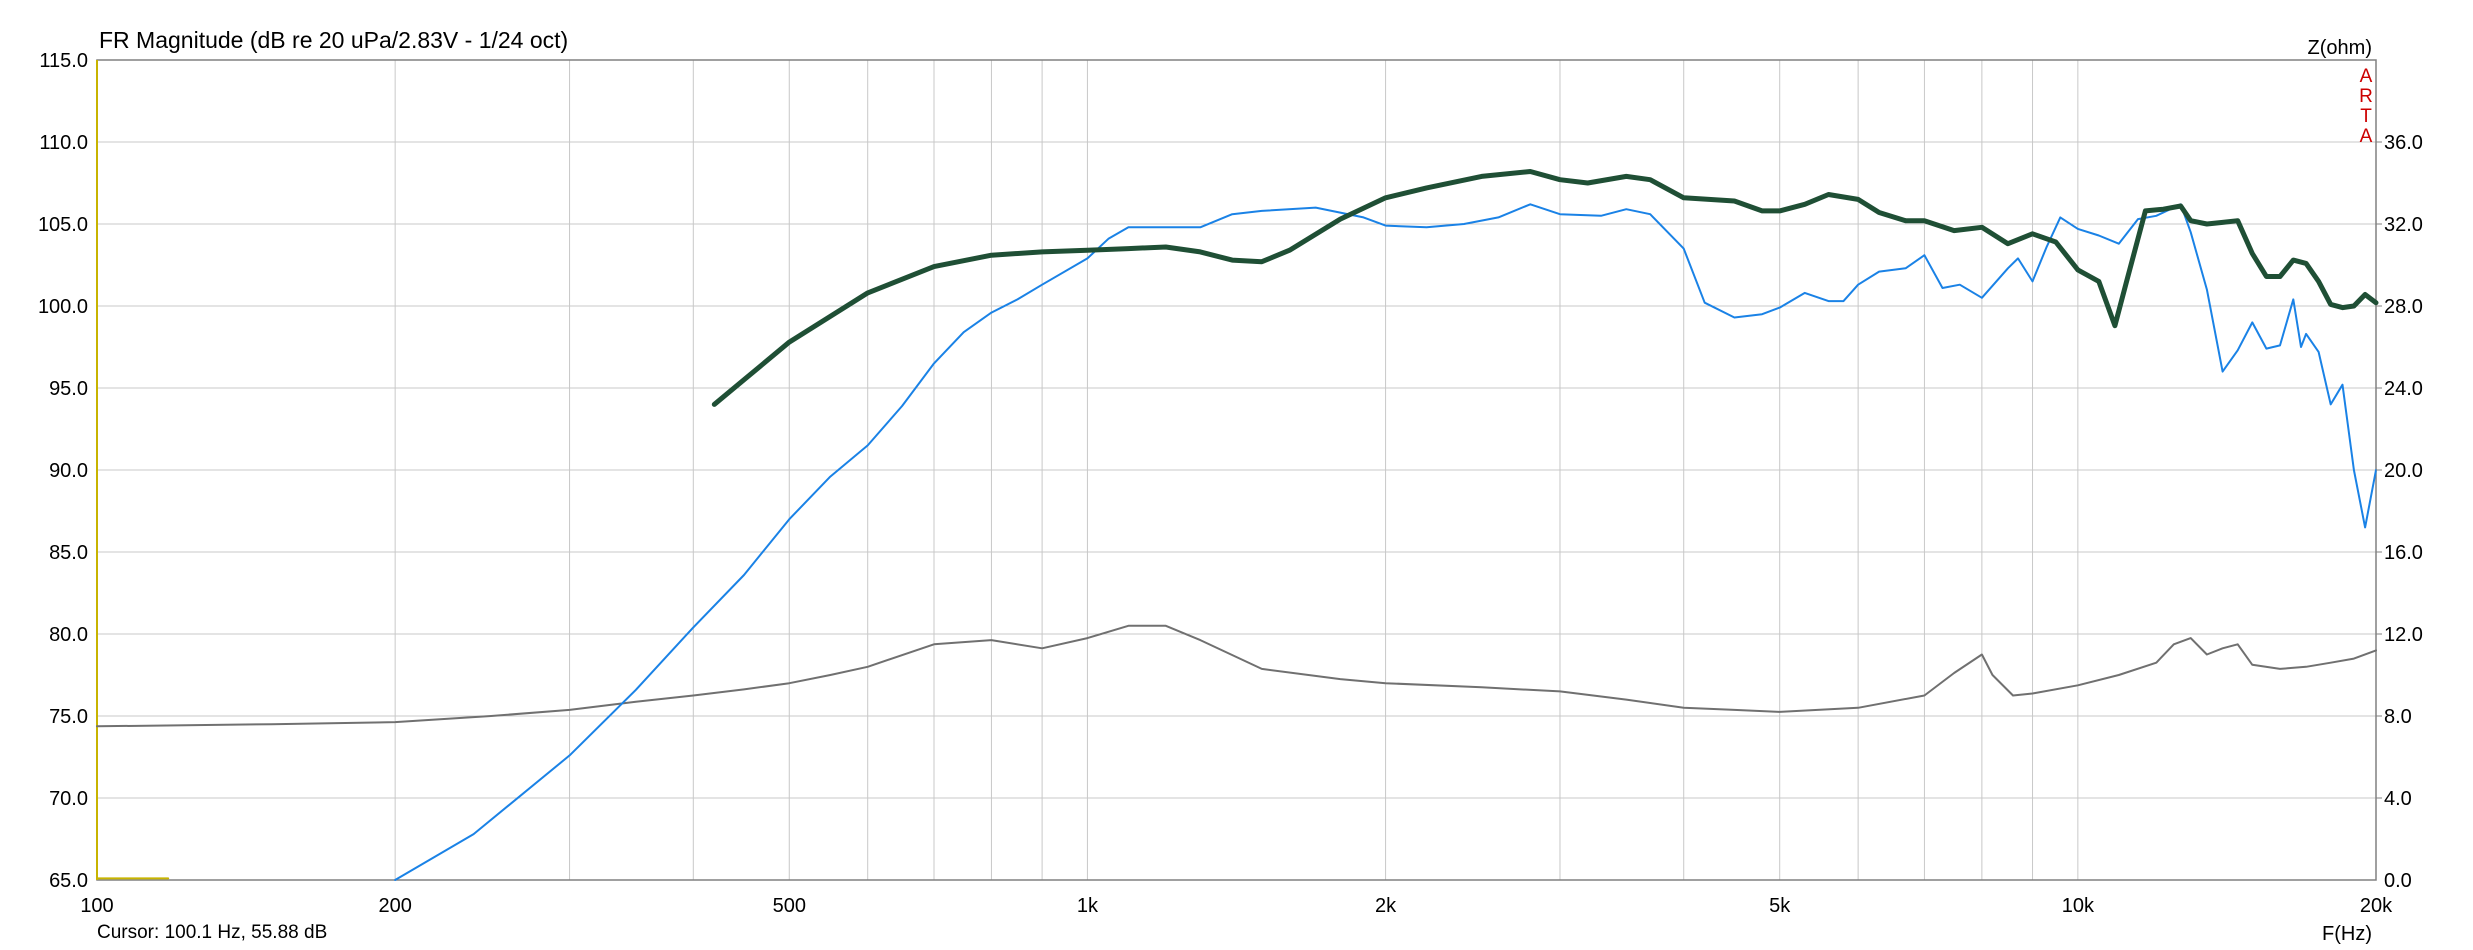 Image resolution: width=2473 pixels, height=950 pixels. What do you see at coordinates (63, 225) in the screenshot?
I see `y-tick-label: 105.0` at bounding box center [63, 225].